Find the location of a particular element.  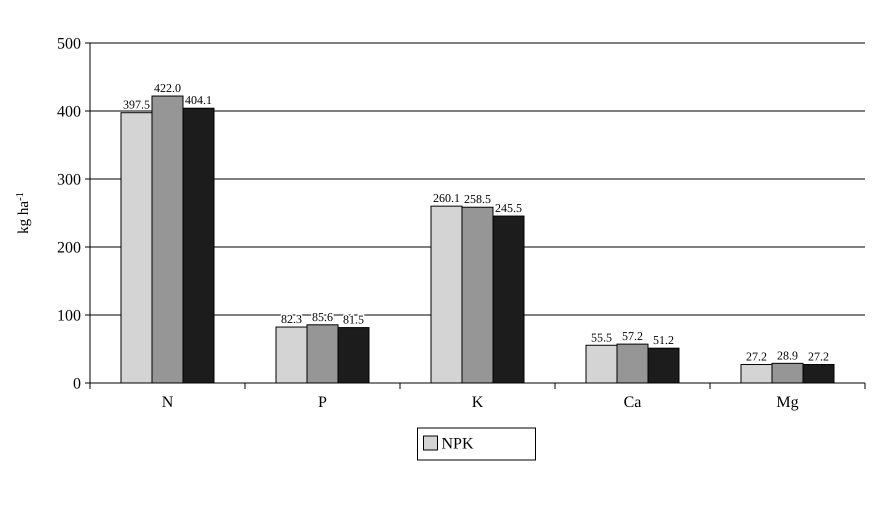

text: 51.2 is located at coordinates (663, 340).